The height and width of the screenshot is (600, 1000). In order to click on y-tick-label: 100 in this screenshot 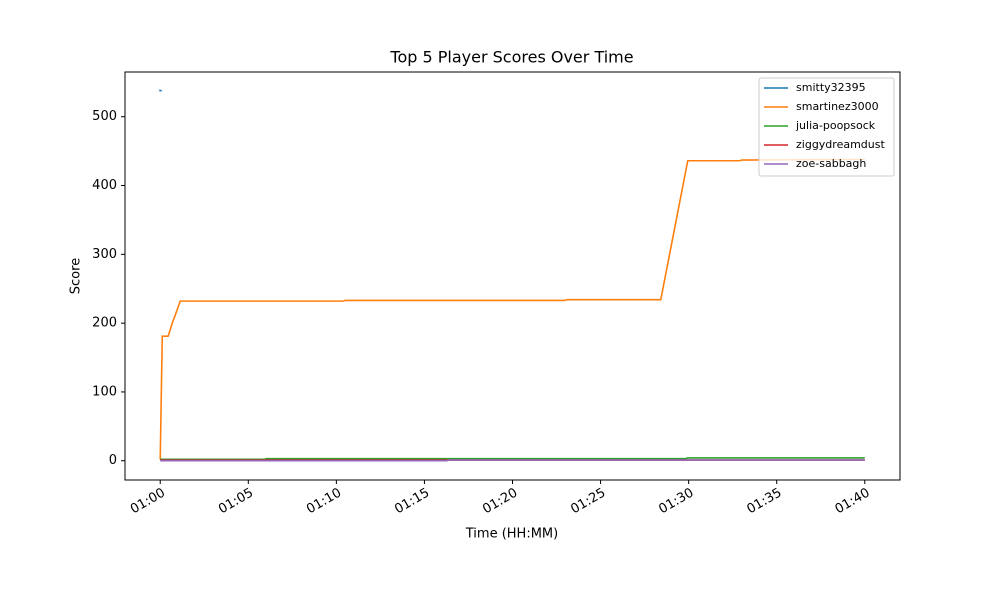, I will do `click(104, 391)`.